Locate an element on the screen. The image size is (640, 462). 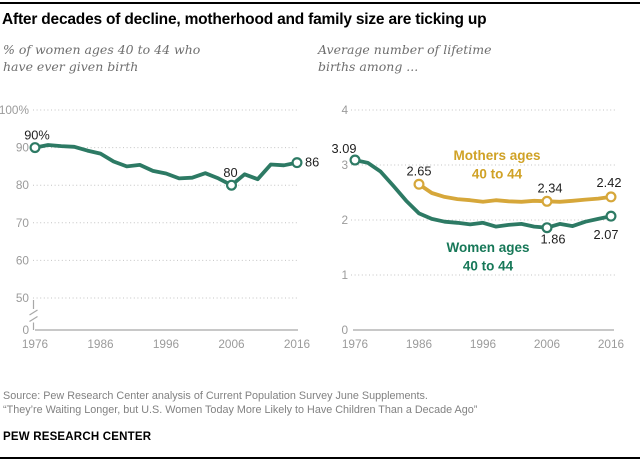
y-tick-label: 70 is located at coordinates (23, 223).